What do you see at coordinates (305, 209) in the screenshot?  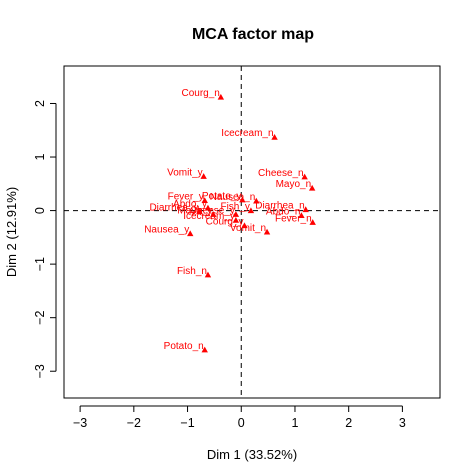 I see `point-marker-diarrhea-n` at bounding box center [305, 209].